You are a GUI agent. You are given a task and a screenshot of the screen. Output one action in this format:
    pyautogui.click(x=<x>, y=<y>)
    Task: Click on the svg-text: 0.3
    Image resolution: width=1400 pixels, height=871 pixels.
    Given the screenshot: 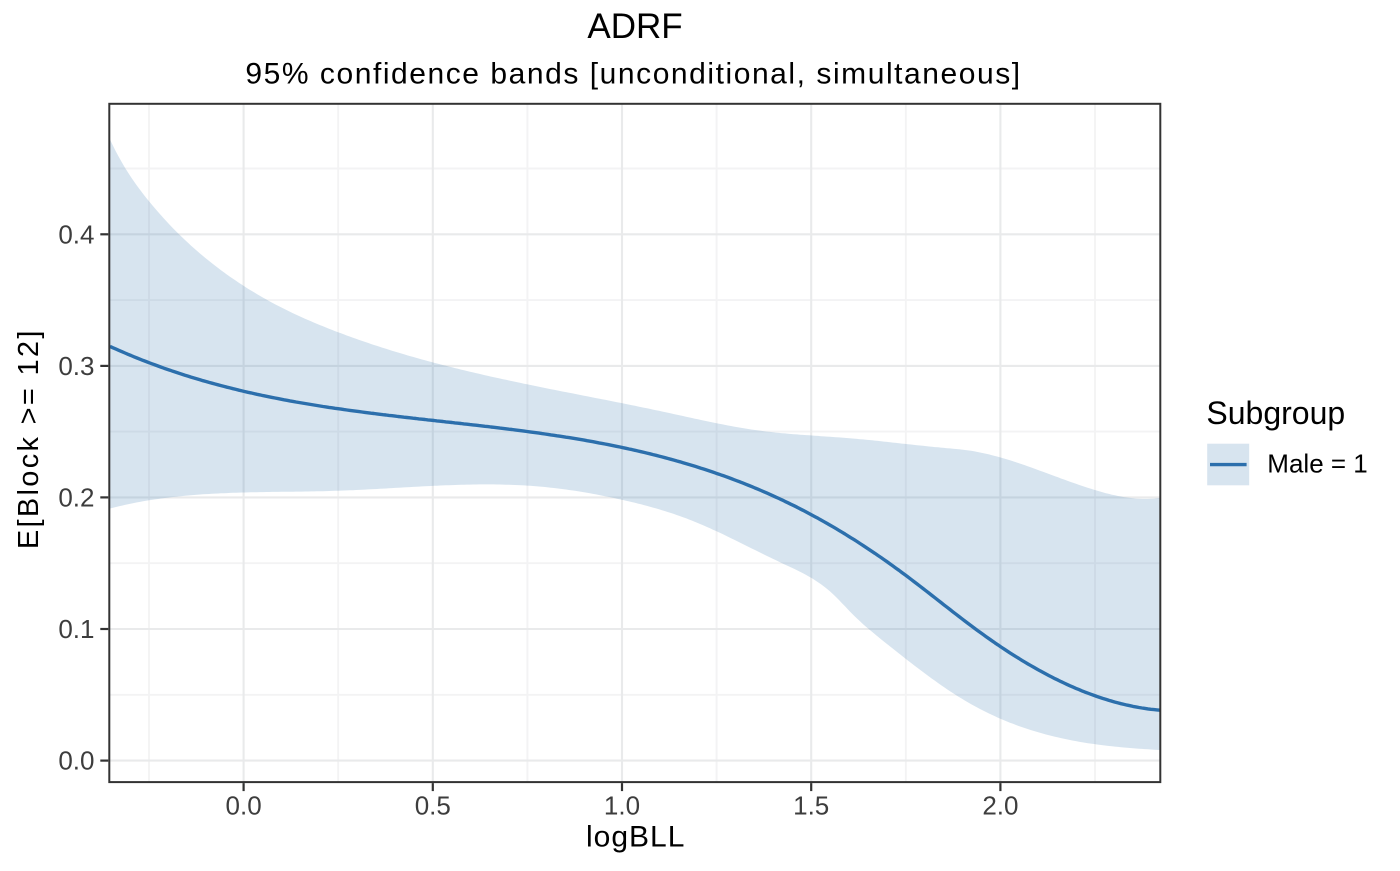 What is the action you would take?
    pyautogui.click(x=76, y=366)
    